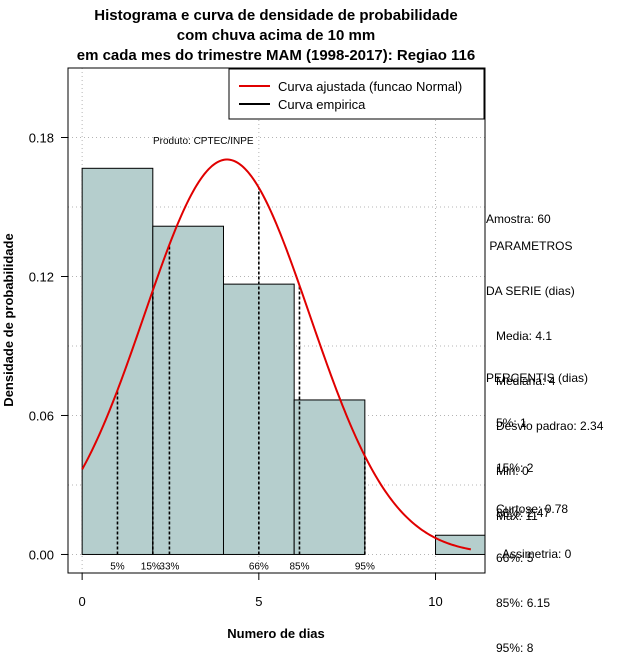  Describe the element at coordinates (41, 415) in the screenshot. I see `y-tick-label: 0.06` at that location.